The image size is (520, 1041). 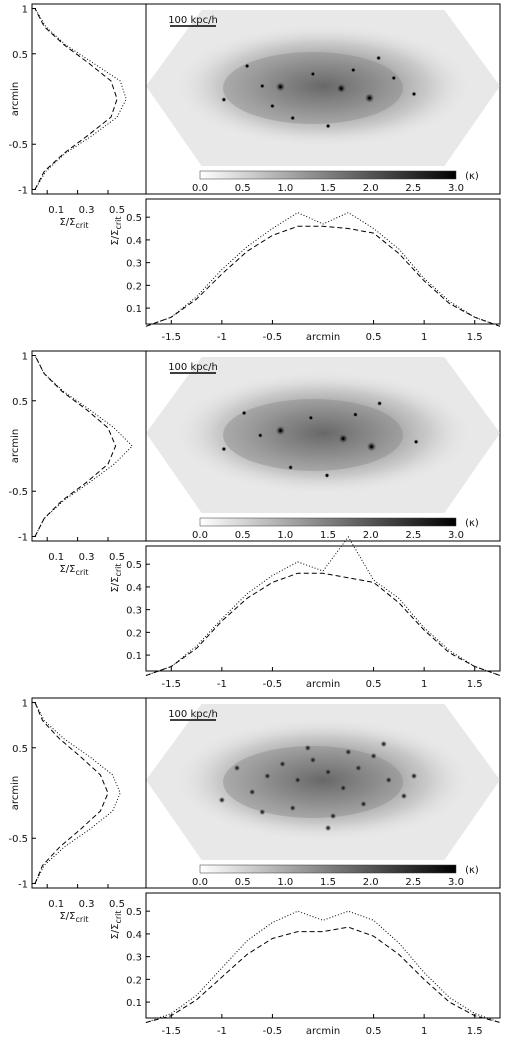 I want to click on sigma-y-tick-label: -0.5, so click(x=18, y=492).